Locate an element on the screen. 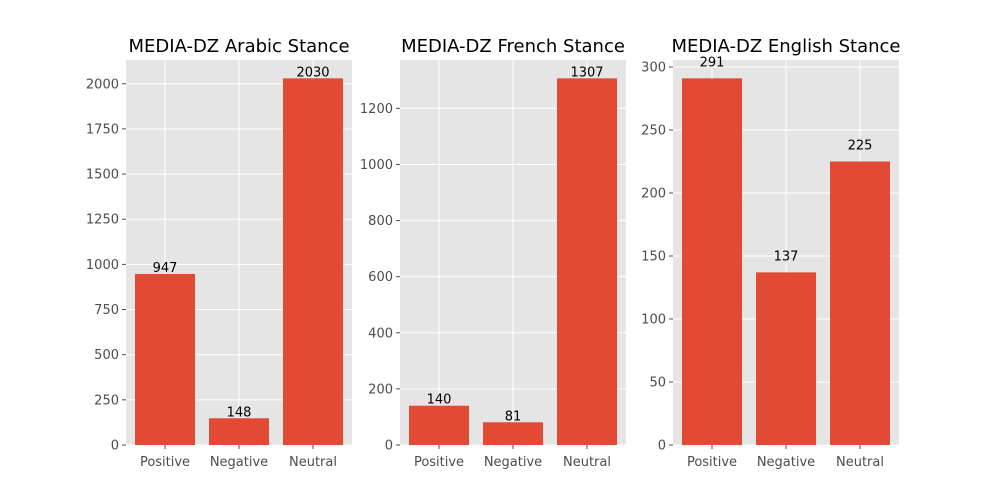 The height and width of the screenshot is (500, 1000). y-ticks: 0 250 500 750 1000 1250 1500 1750 2000 is located at coordinates (106, 265).